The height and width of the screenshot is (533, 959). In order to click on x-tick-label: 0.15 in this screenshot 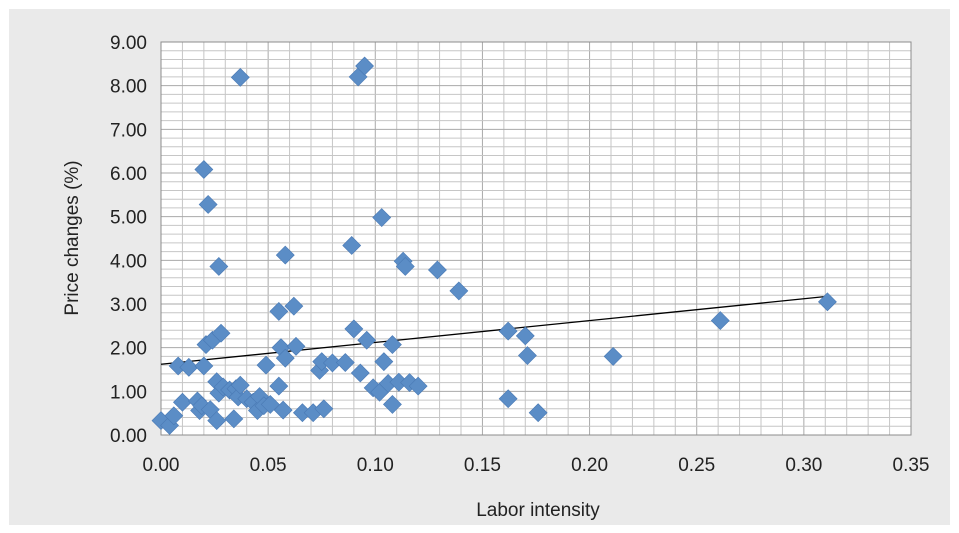, I will do `click(482, 465)`.